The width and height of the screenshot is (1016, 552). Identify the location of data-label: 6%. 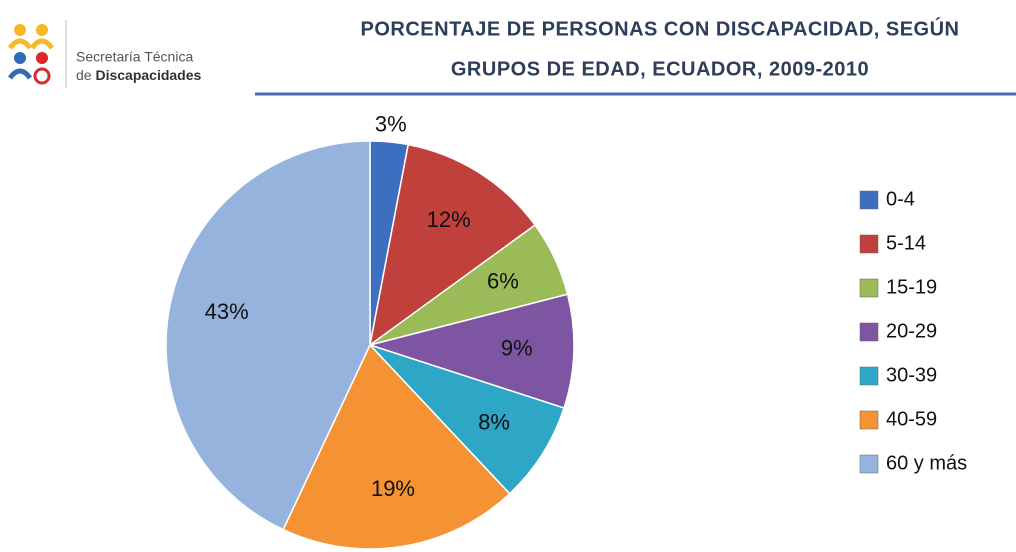
(503, 280).